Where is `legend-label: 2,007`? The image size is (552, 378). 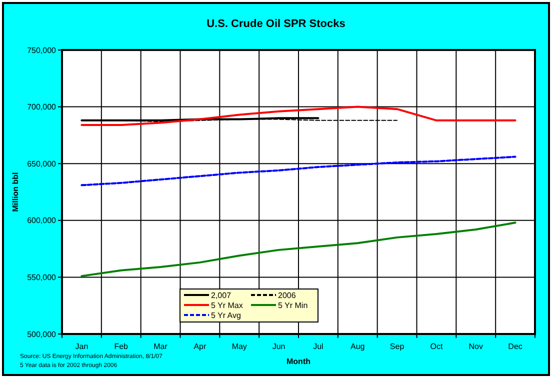 legend-label: 2,007 is located at coordinates (221, 295).